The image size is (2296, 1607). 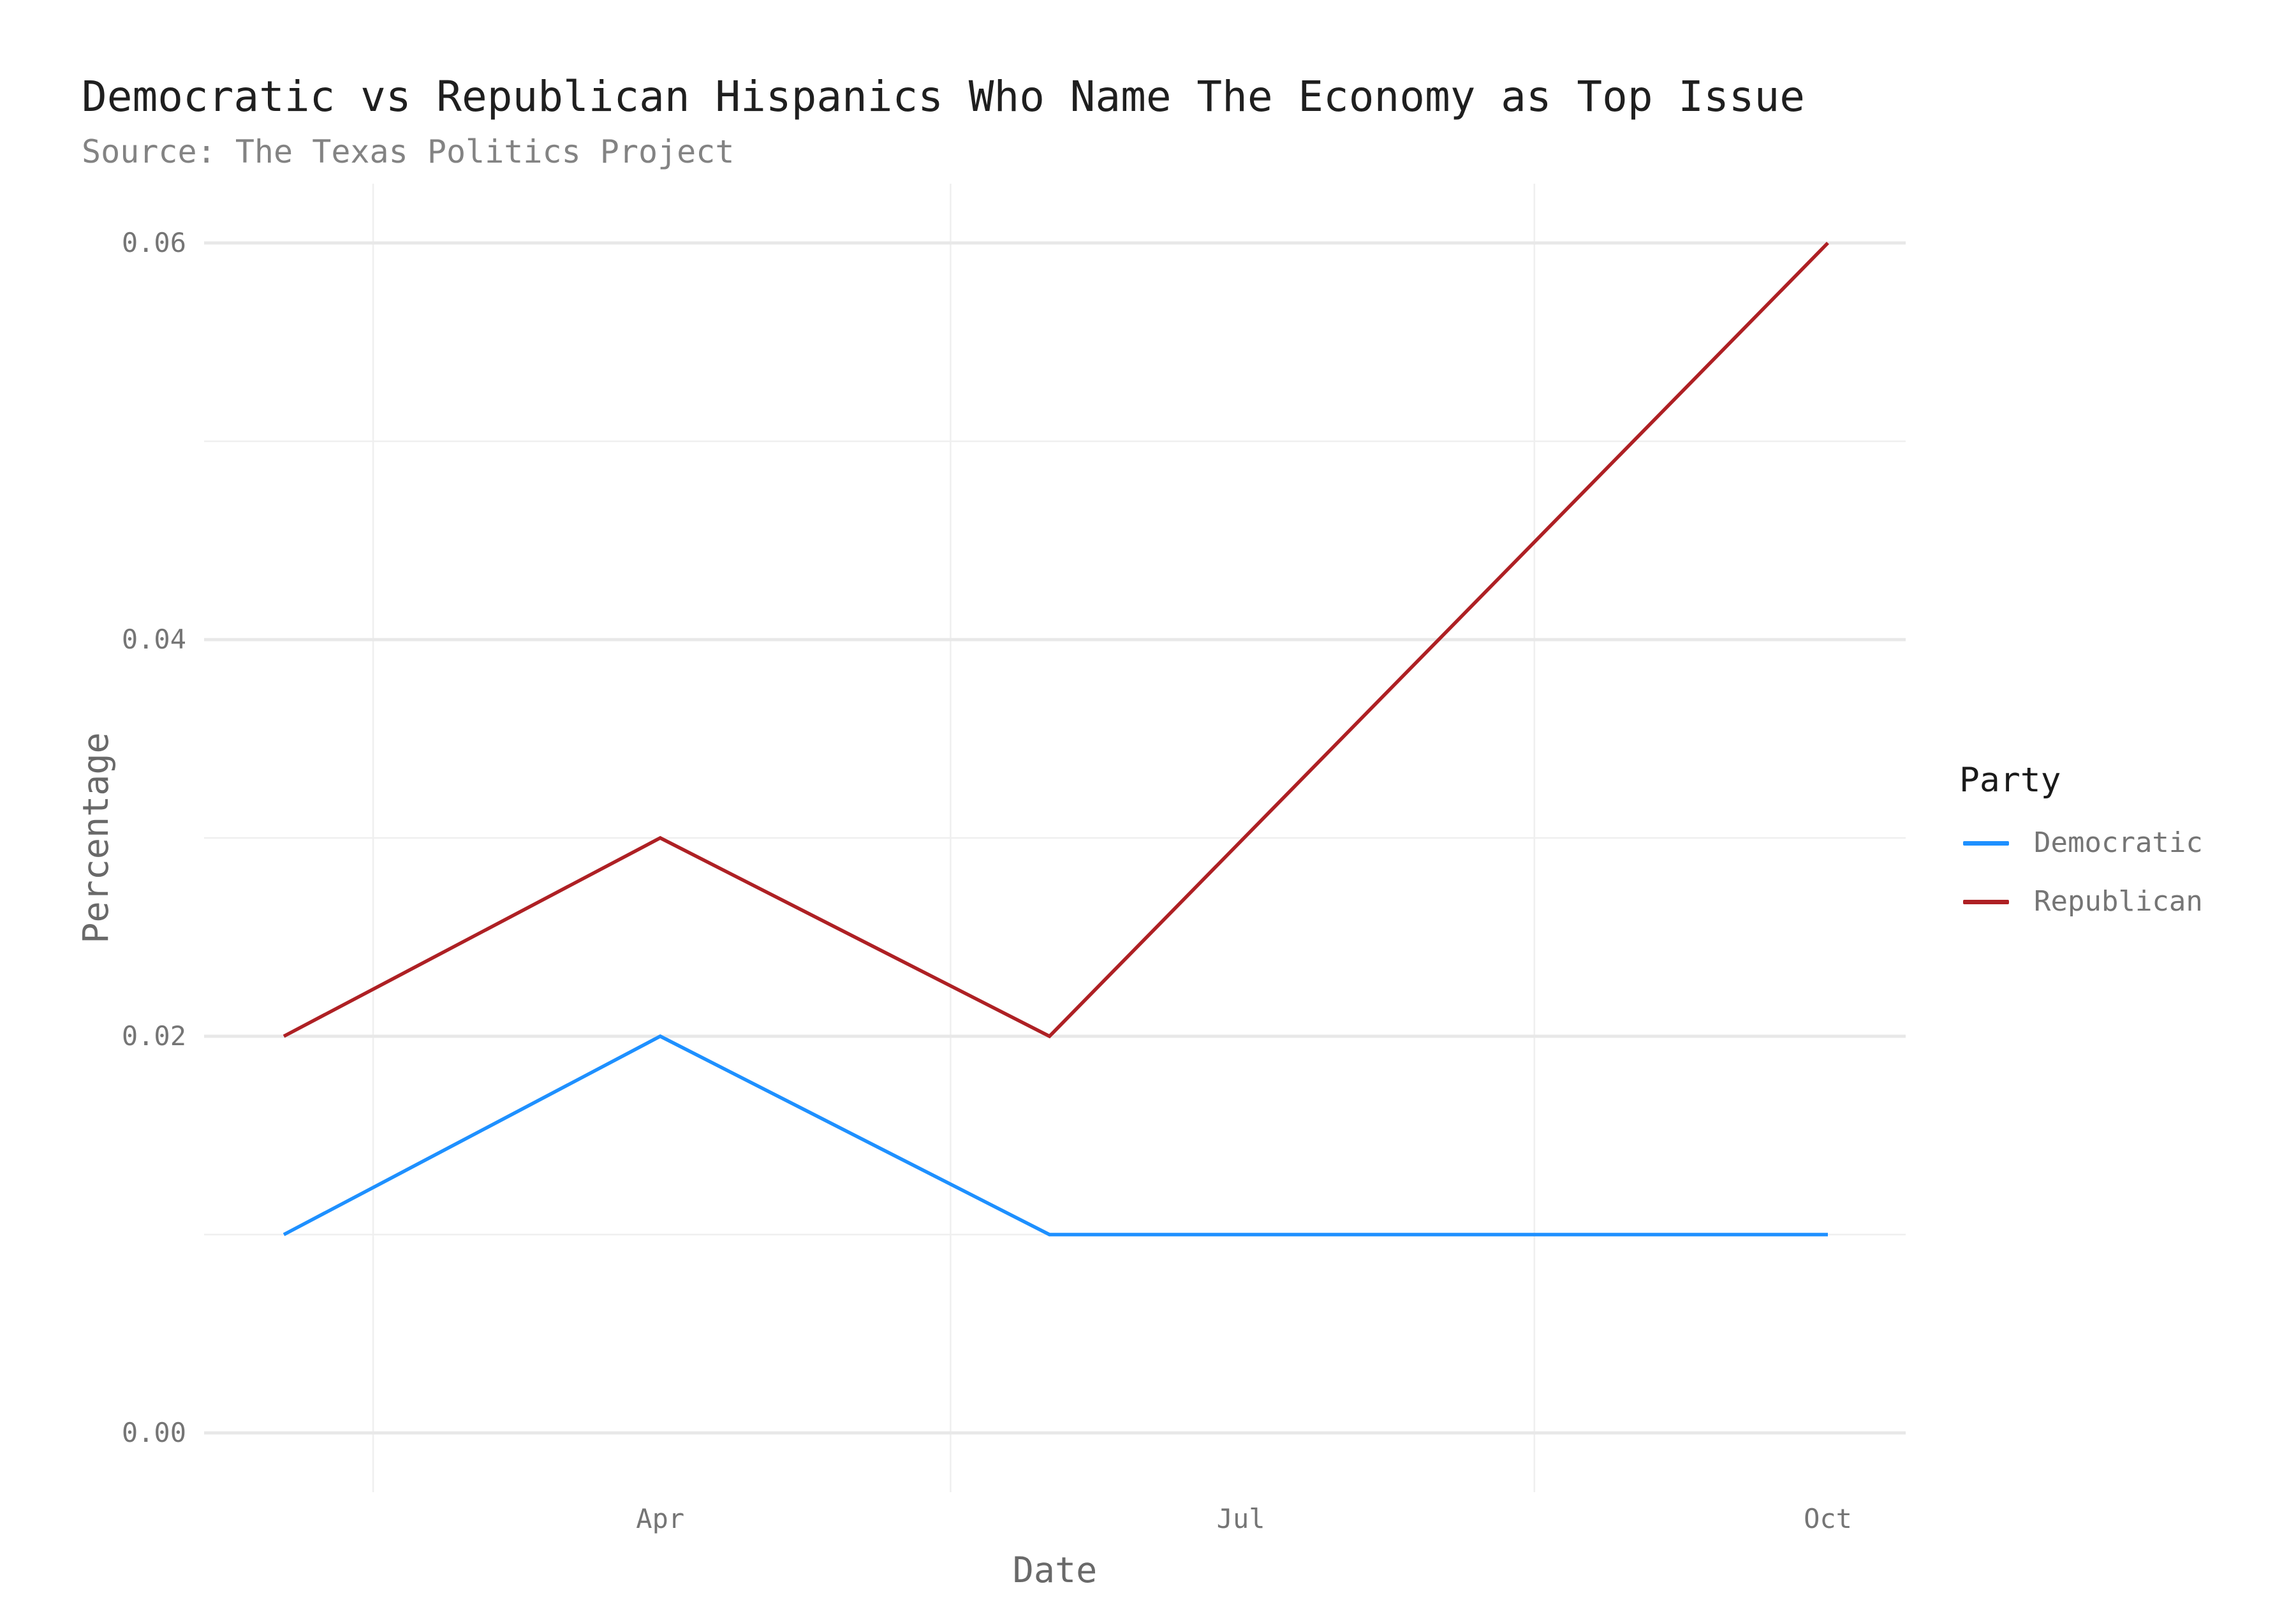 What do you see at coordinates (1240, 1518) in the screenshot?
I see `x-tick-label: Jul` at bounding box center [1240, 1518].